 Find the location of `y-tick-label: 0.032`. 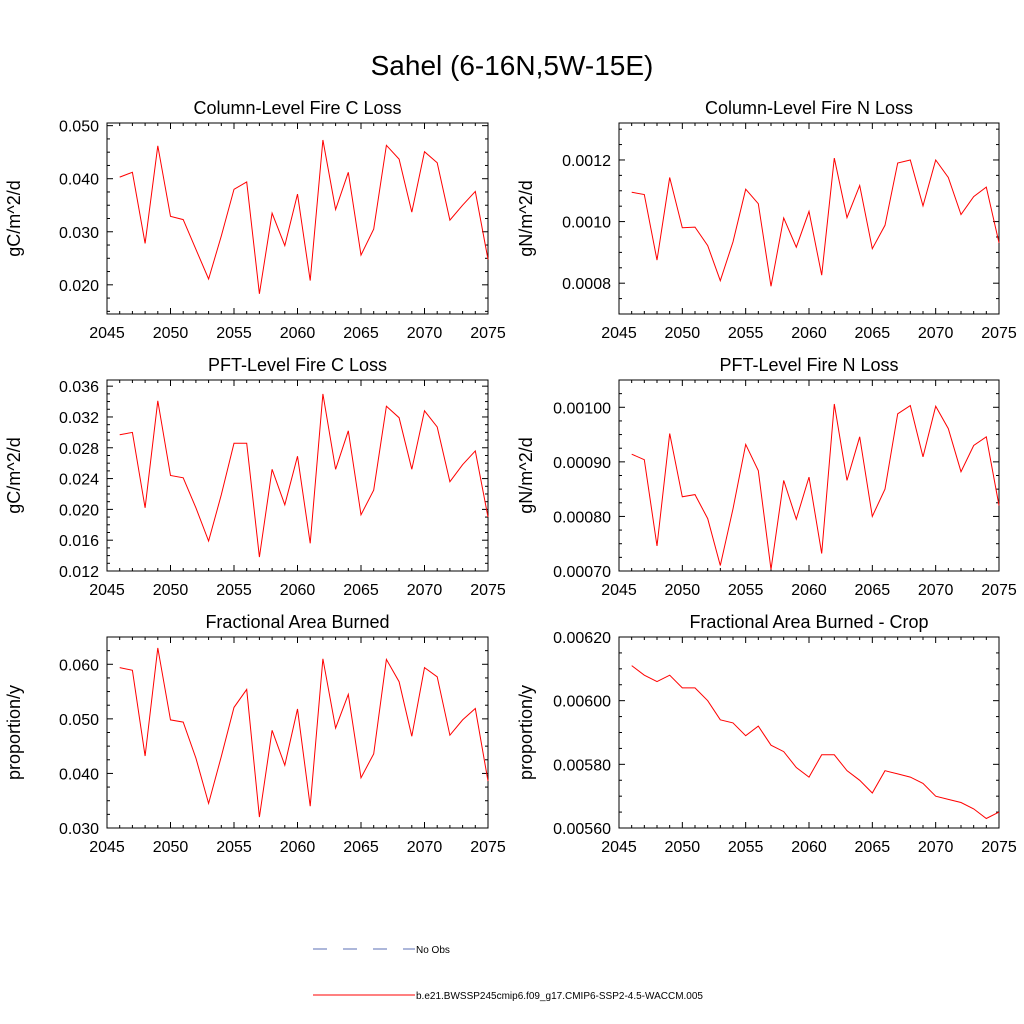

y-tick-label: 0.032 is located at coordinates (79, 418).